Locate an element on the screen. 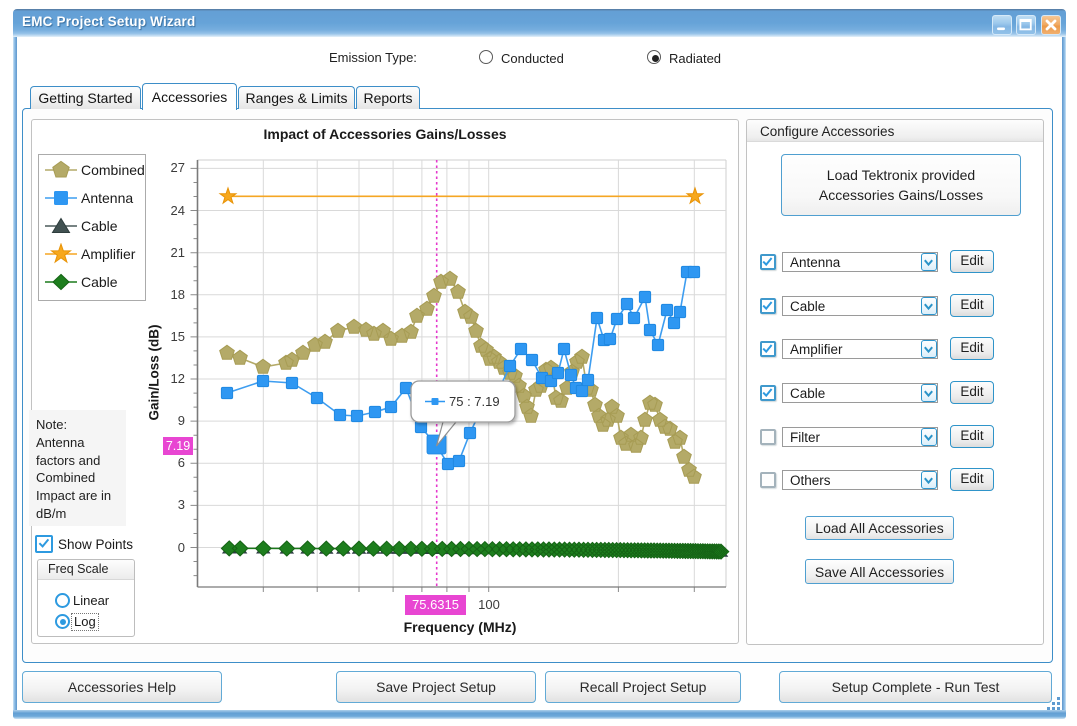  svg-text: 75 : 7.19 is located at coordinates (474, 401).